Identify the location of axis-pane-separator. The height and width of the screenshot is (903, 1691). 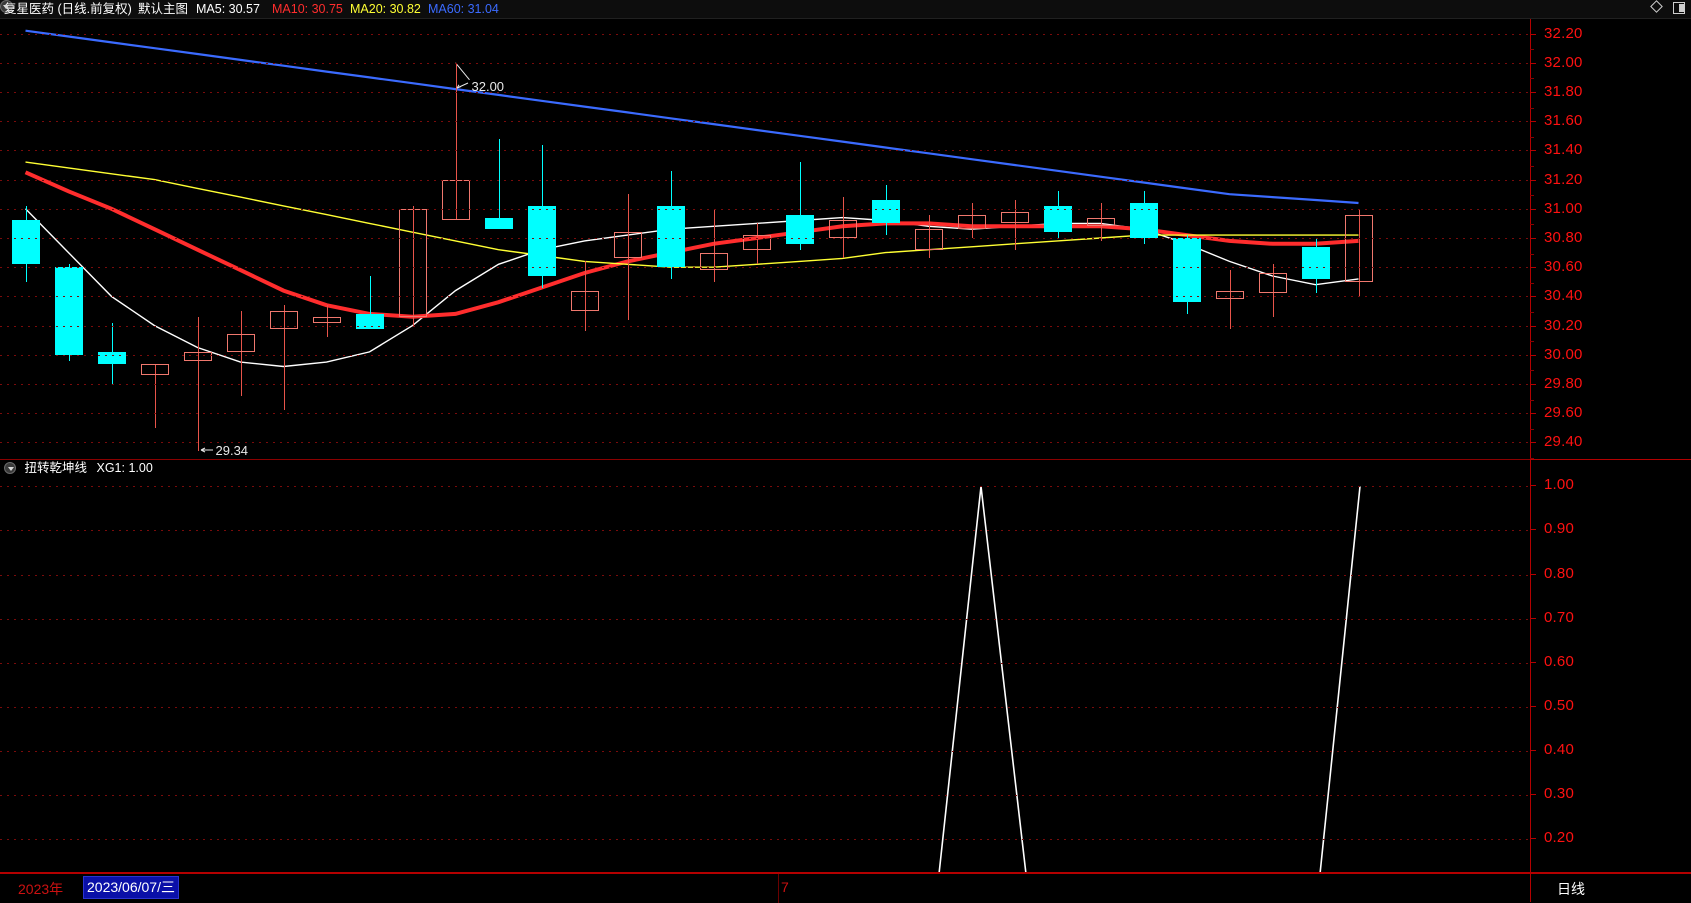
(1610, 459).